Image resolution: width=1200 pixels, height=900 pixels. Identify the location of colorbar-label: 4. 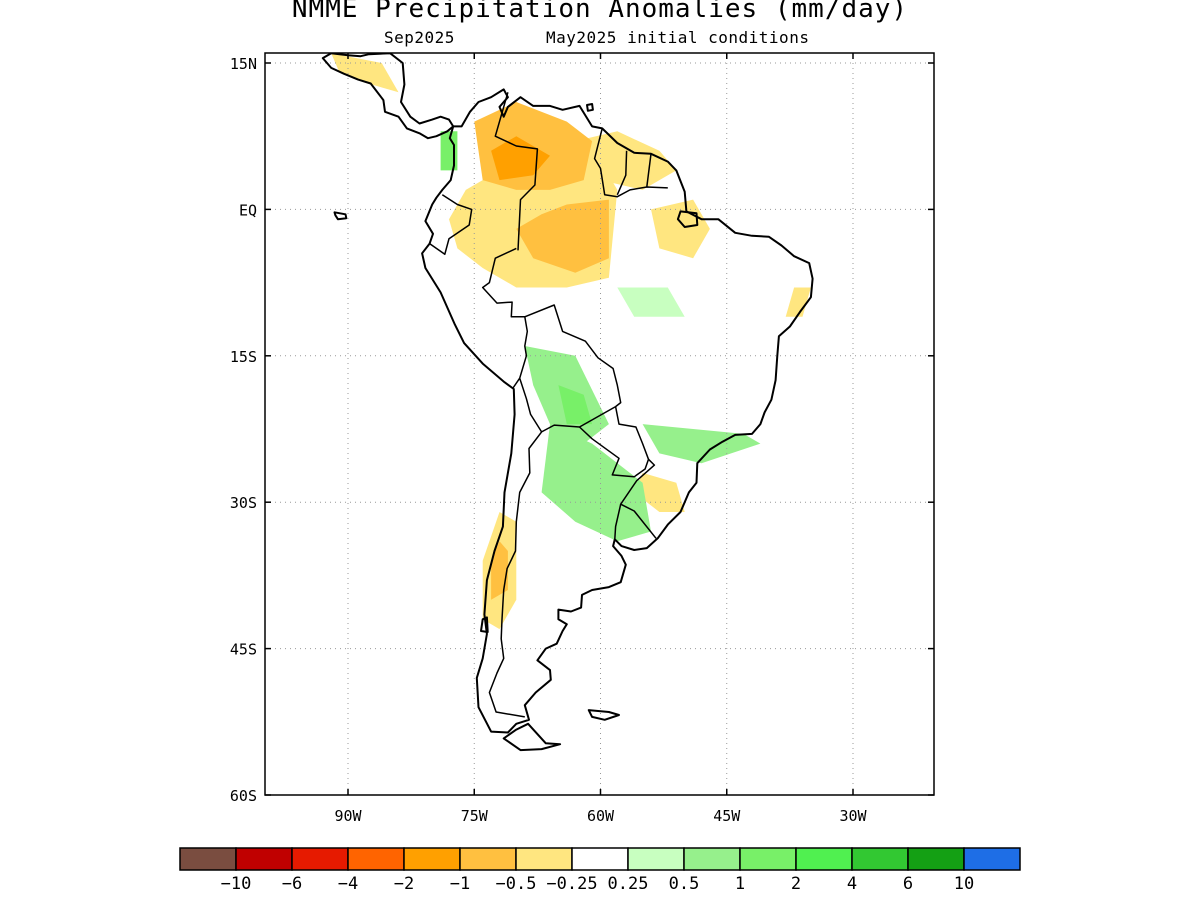
(852, 884).